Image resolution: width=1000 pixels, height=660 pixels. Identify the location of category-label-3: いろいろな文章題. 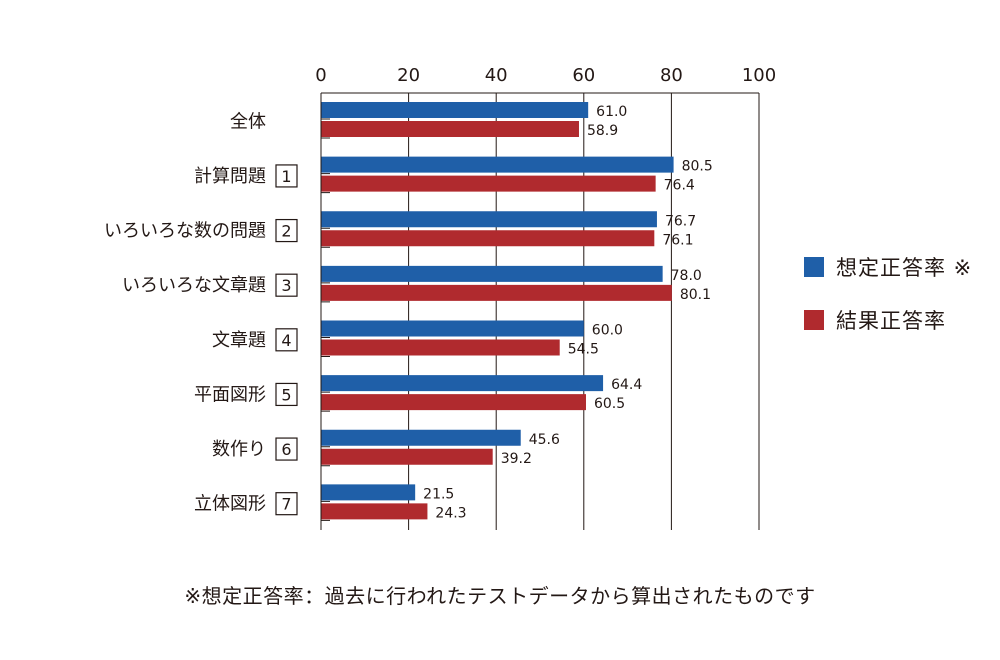
(194, 285).